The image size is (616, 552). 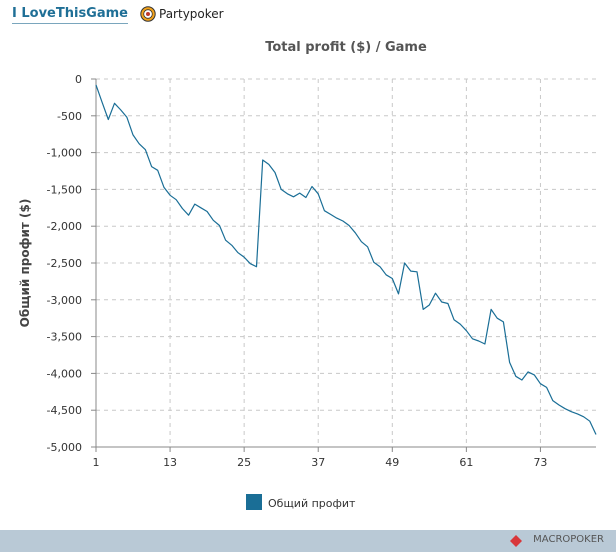 I want to click on y-tick-label: -2,500, so click(x=64, y=263).